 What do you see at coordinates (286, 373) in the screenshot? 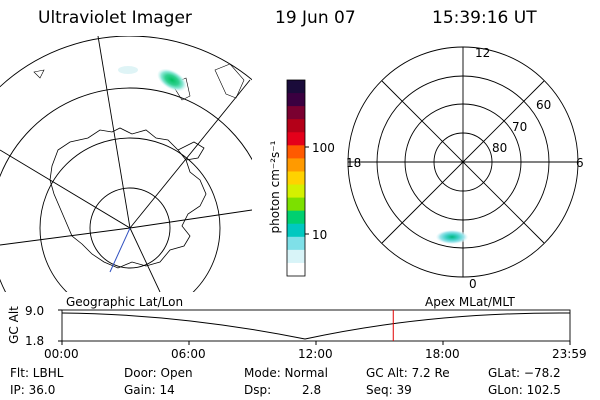
I see `mode-status: Mode: Normal` at bounding box center [286, 373].